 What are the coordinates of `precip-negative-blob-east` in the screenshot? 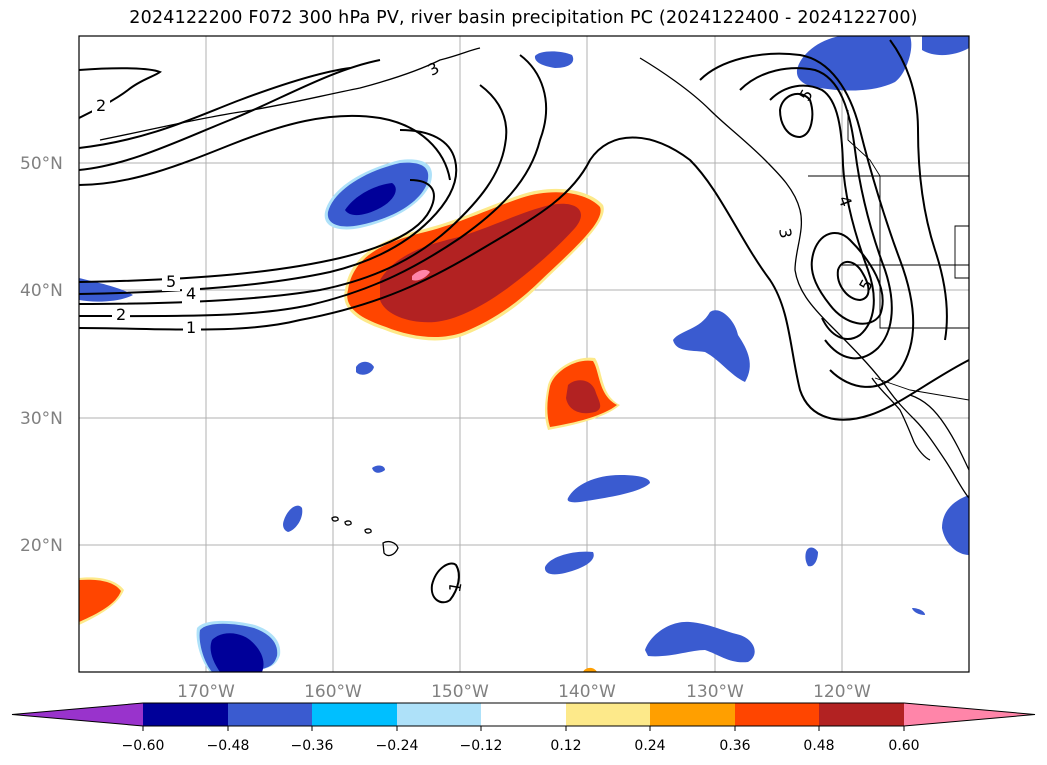 It's located at (955, 525).